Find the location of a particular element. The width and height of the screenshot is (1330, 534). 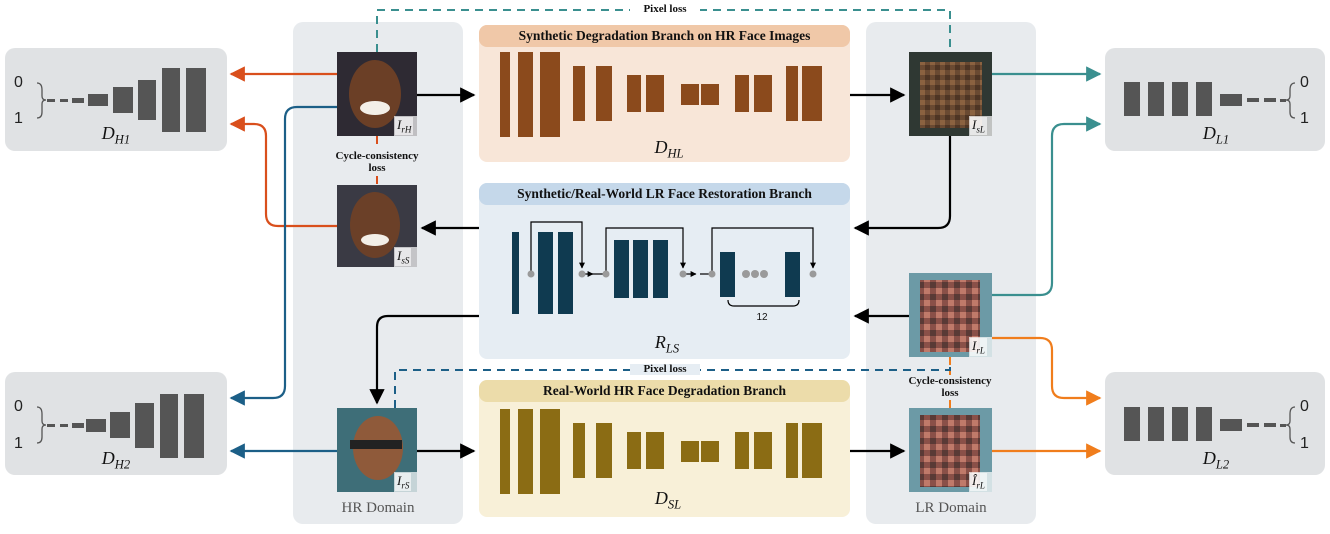

real-degradation-box is located at coordinates (664, 448).